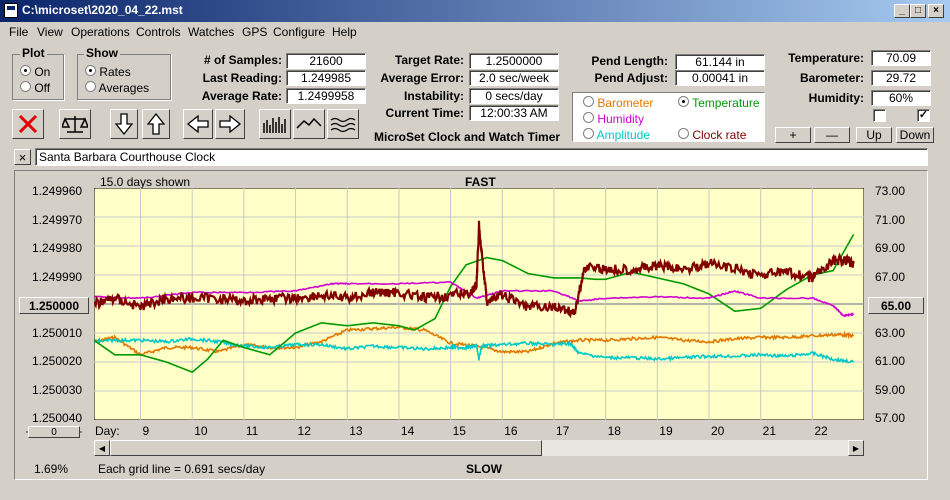 The height and width of the screenshot is (500, 950). What do you see at coordinates (19, 32) in the screenshot?
I see `menu-file: File` at bounding box center [19, 32].